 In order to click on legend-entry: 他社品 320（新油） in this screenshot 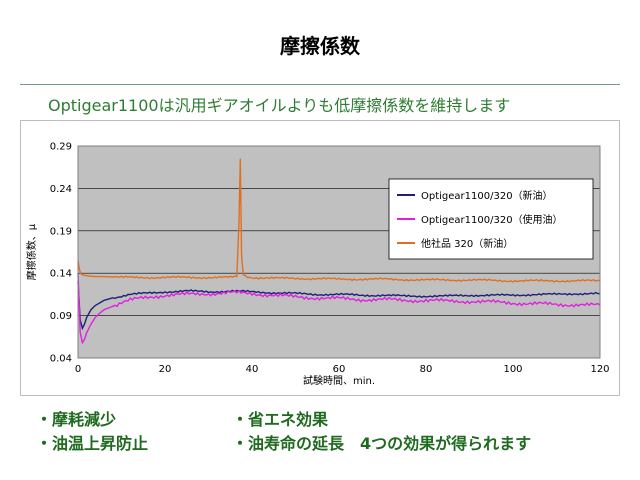, I will do `click(467, 243)`.